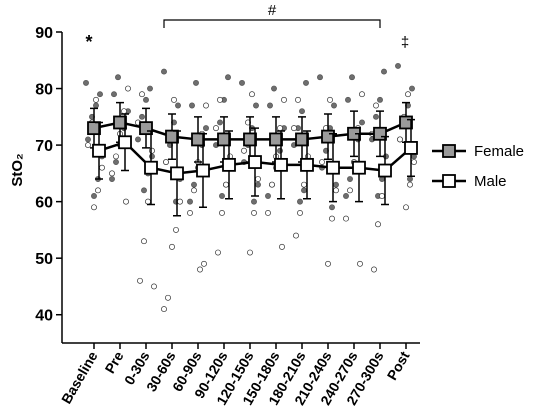  I want to click on y-axis-label: StO₂, so click(17, 169).